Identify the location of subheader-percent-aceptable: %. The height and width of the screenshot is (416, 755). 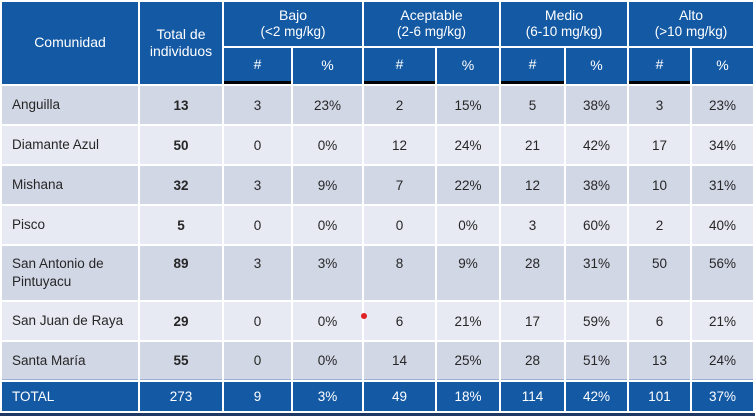
(468, 66).